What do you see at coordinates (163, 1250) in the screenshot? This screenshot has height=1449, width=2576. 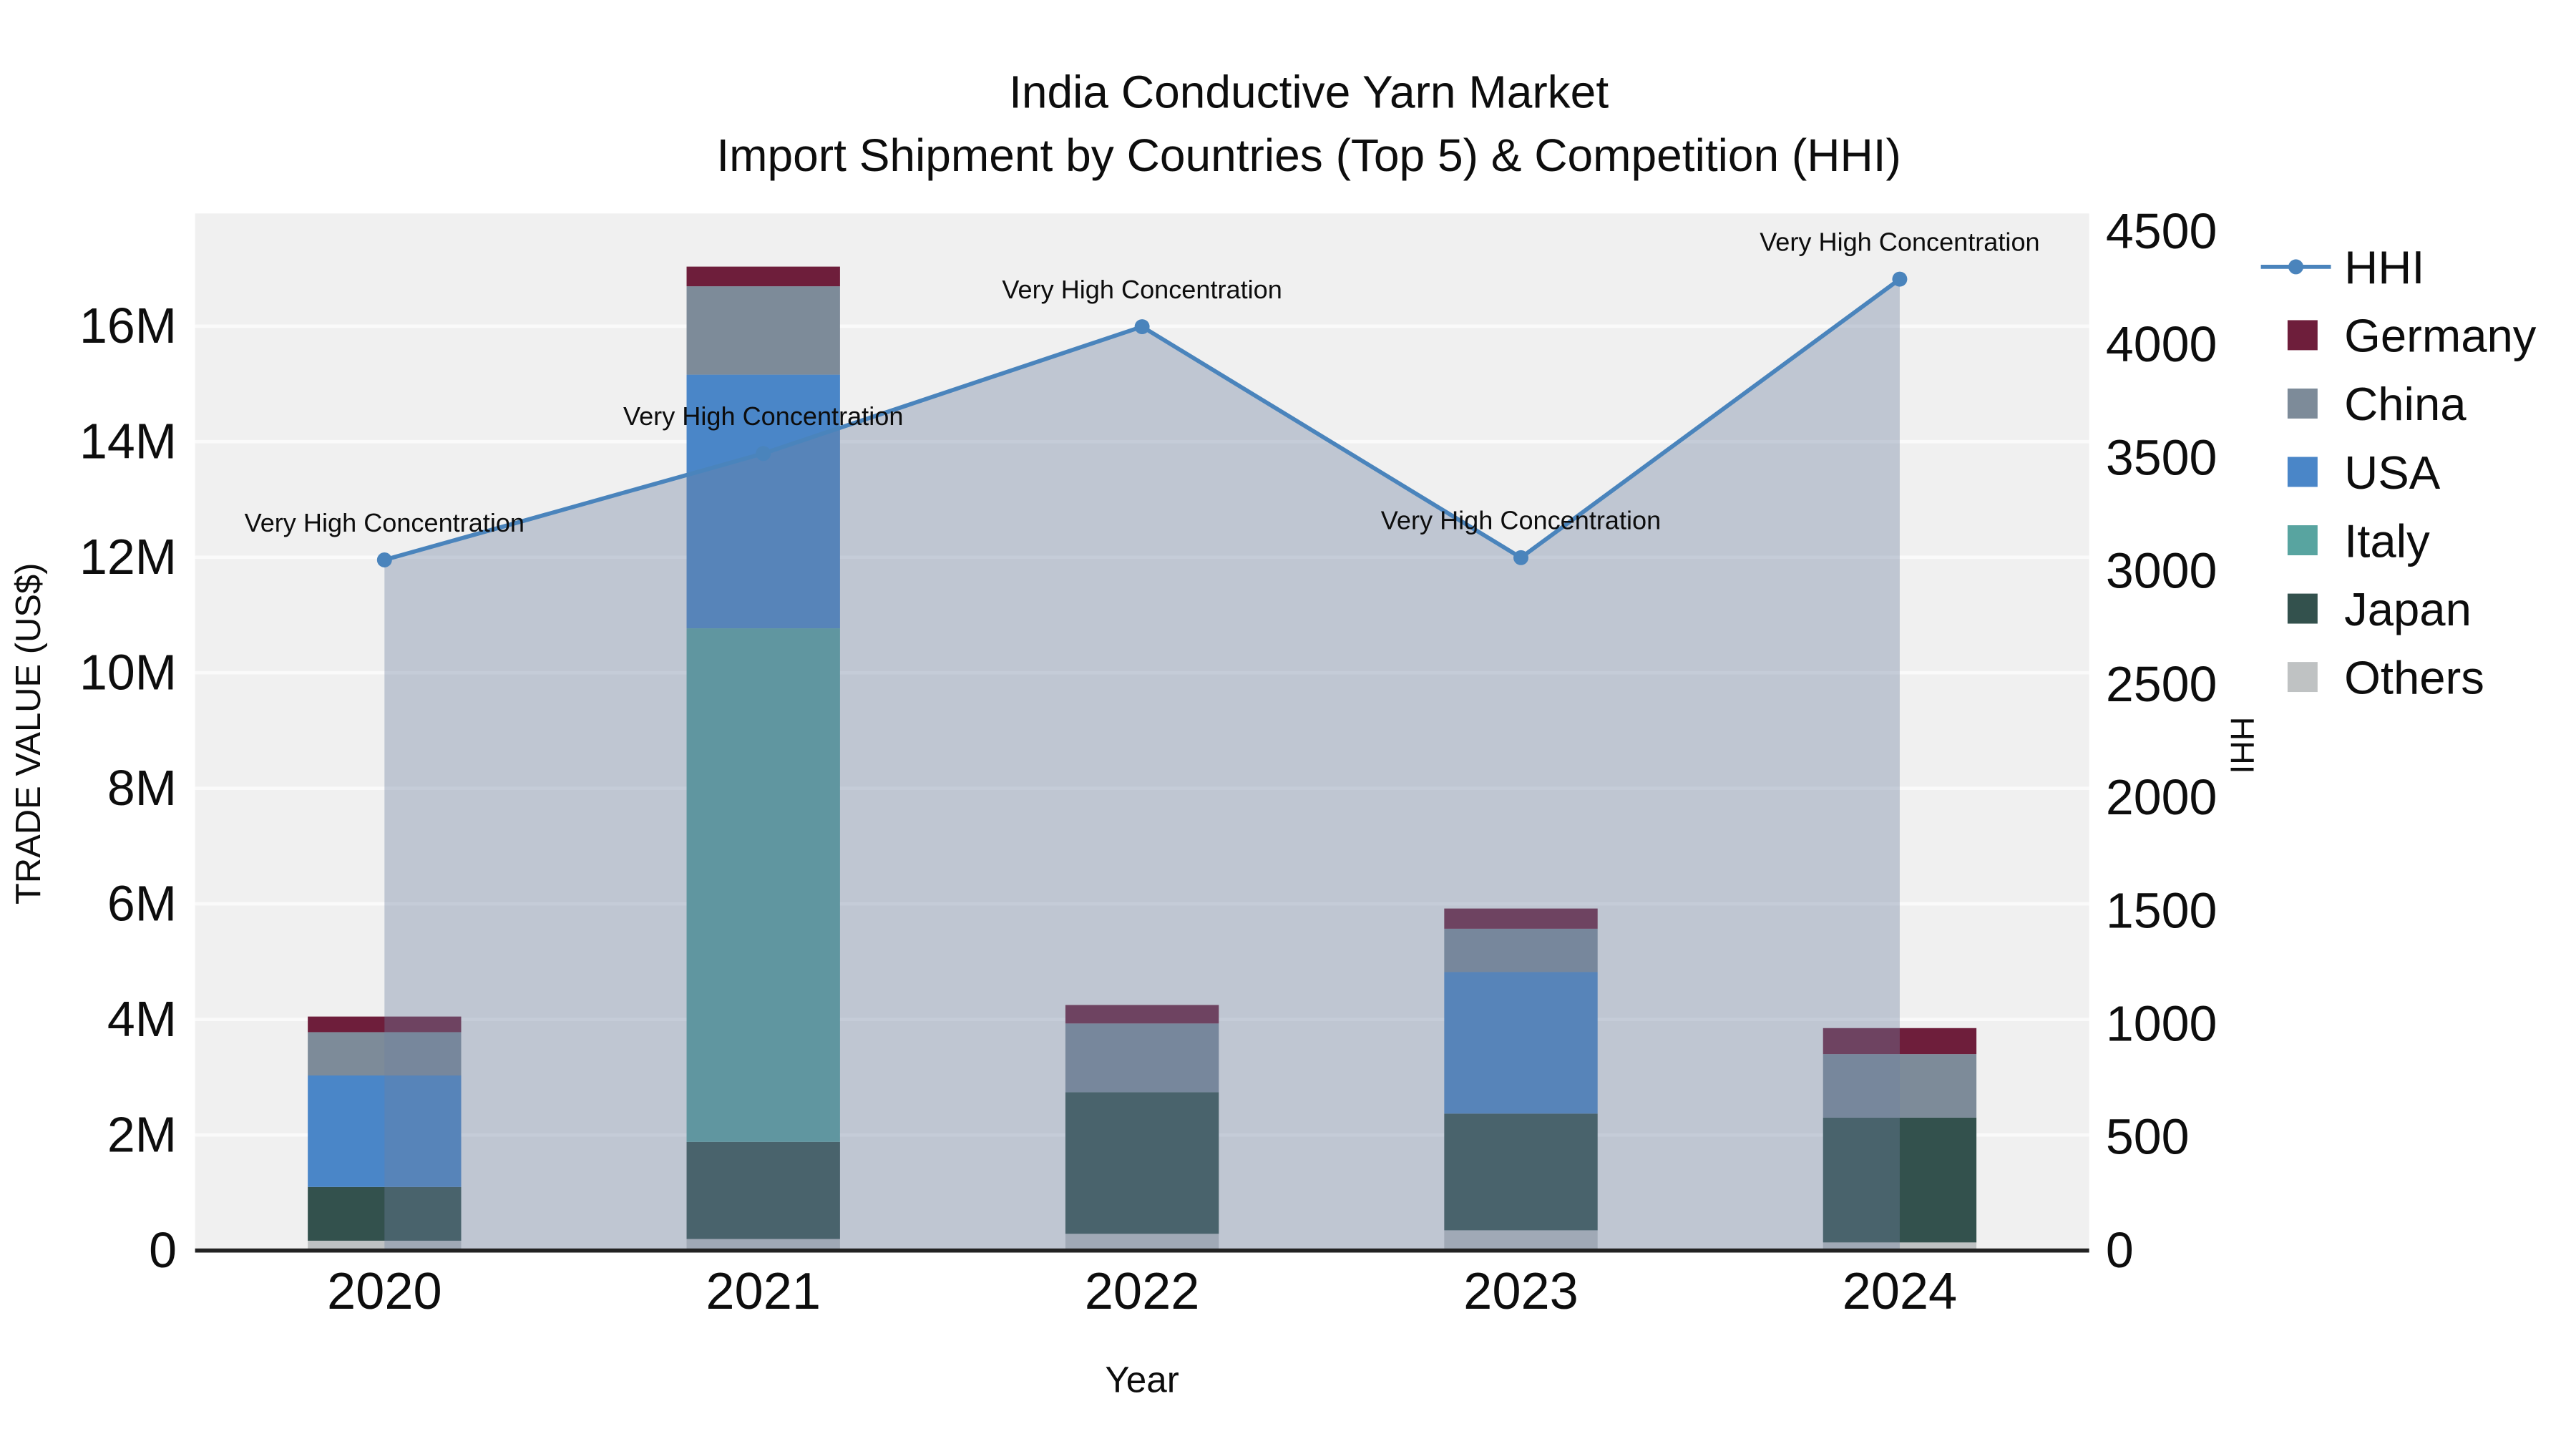 I see `y-left-tick-0: 0` at bounding box center [163, 1250].